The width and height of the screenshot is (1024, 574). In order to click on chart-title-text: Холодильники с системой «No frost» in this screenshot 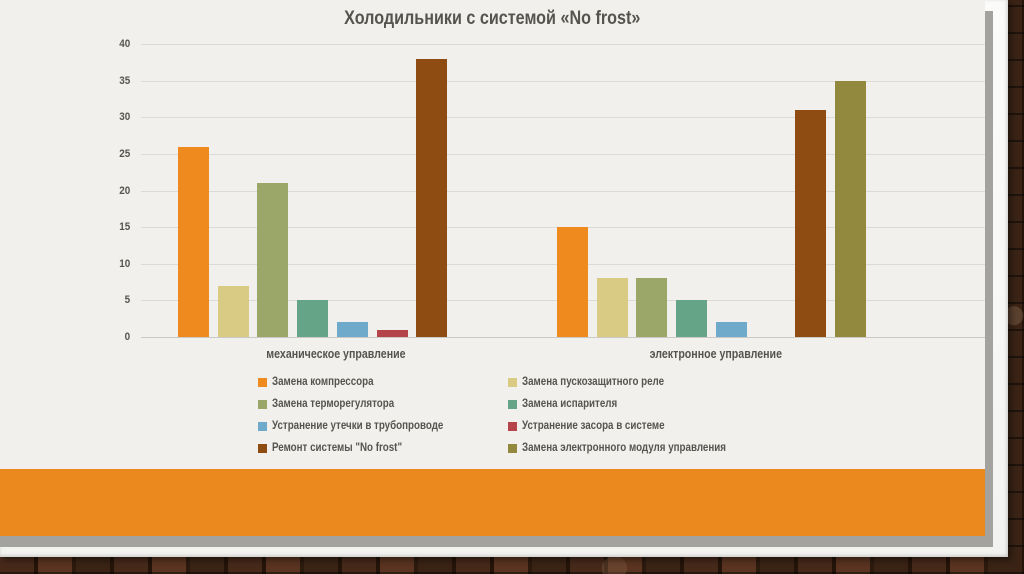, I will do `click(492, 18)`.